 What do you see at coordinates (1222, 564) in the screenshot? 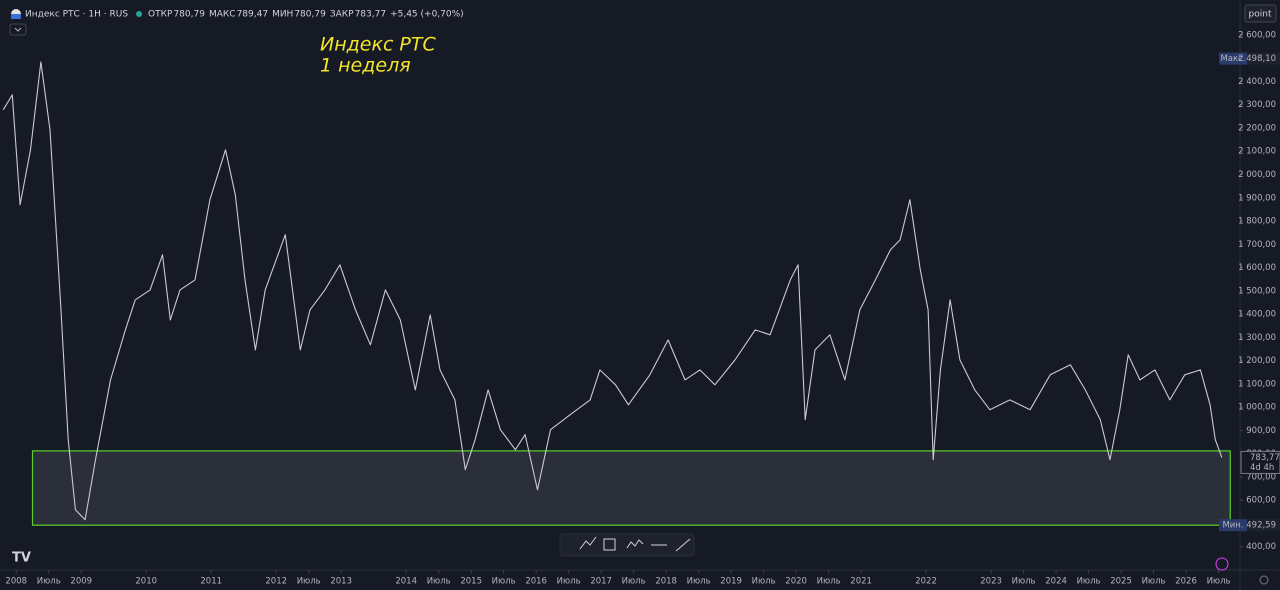
I see `alert-icon` at bounding box center [1222, 564].